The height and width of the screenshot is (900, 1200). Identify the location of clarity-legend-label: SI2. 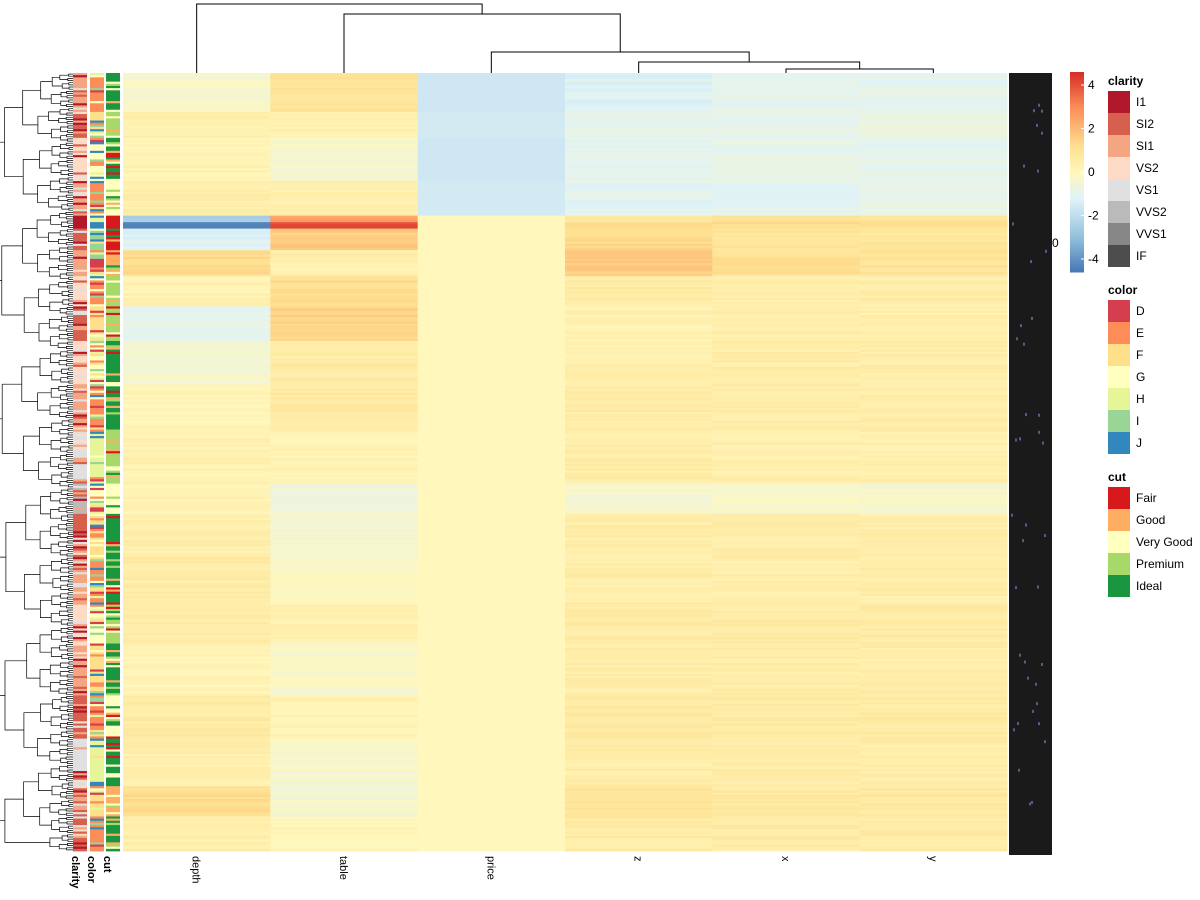
(1145, 124).